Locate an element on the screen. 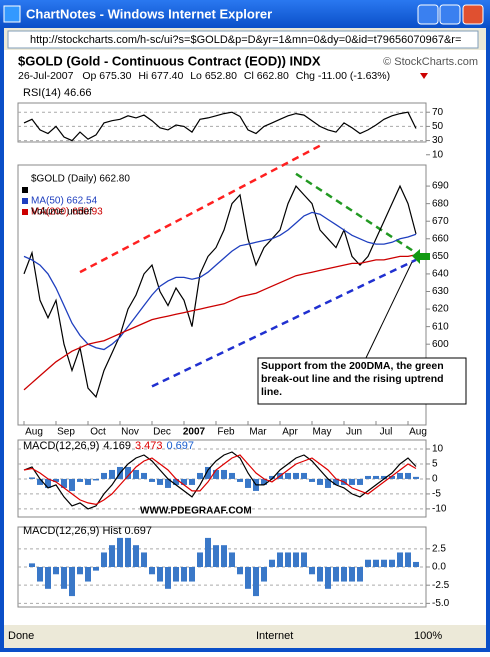 This screenshot has width=490, height=657. legend-swatch is located at coordinates (25, 190).